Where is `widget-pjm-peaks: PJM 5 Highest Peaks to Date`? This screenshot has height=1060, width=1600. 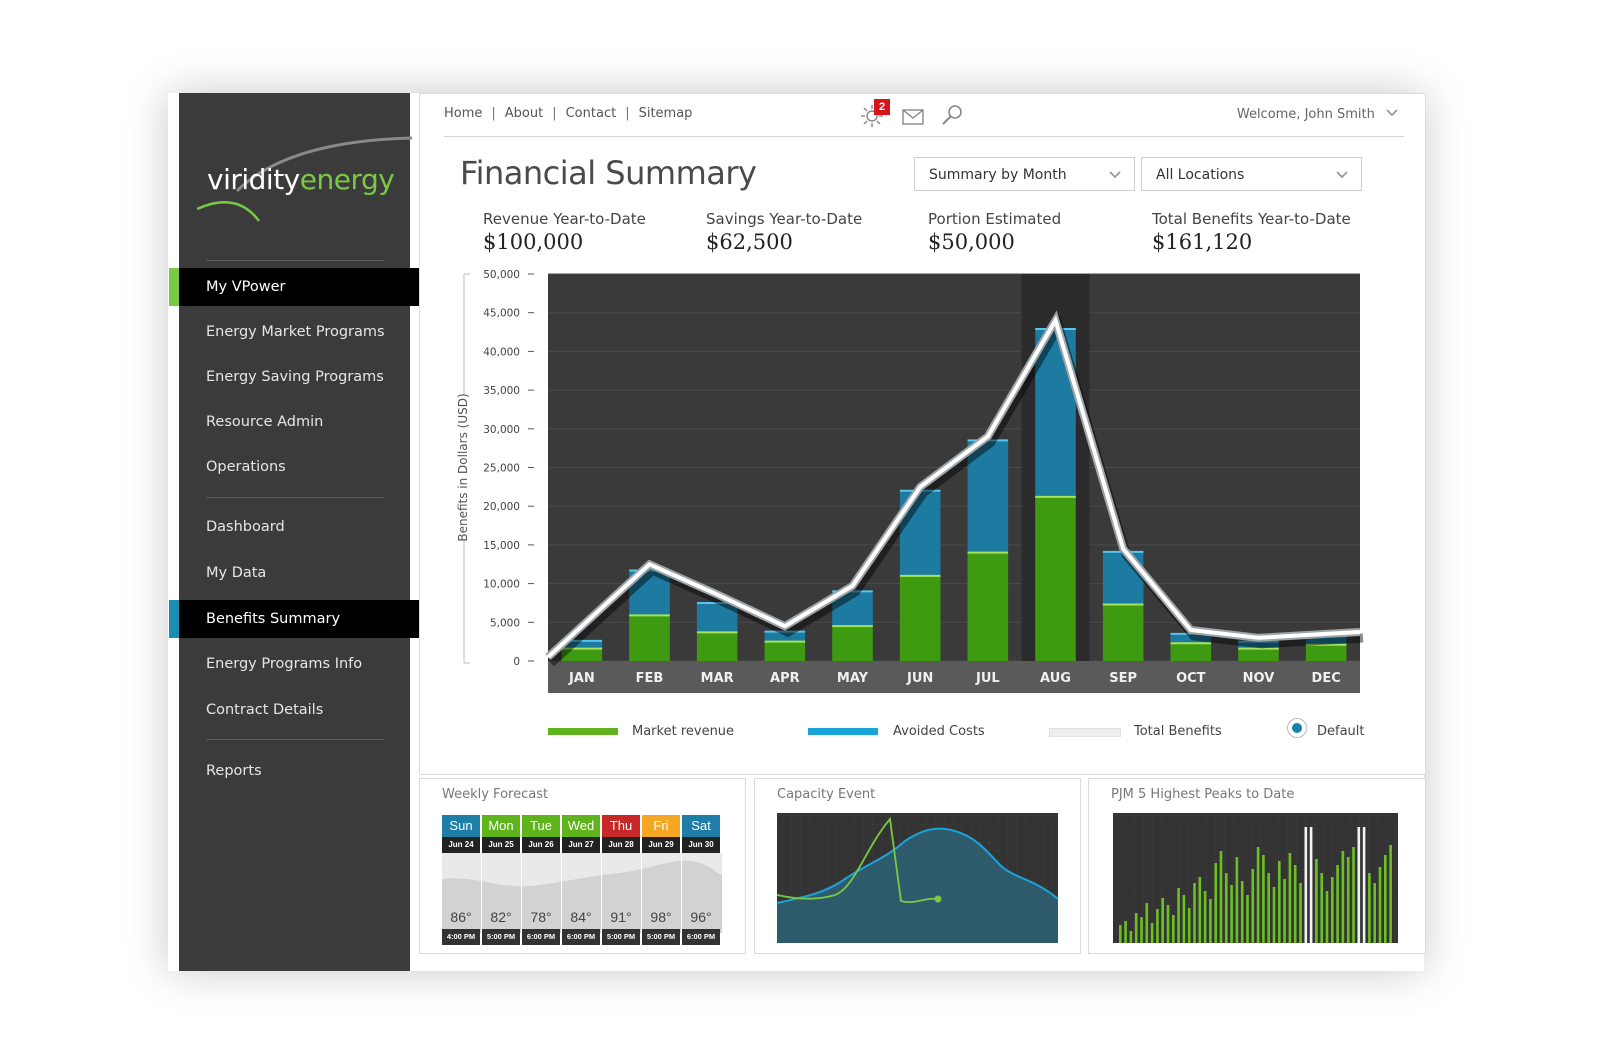
widget-pjm-peaks: PJM 5 Highest Peaks to Date is located at coordinates (1257, 866).